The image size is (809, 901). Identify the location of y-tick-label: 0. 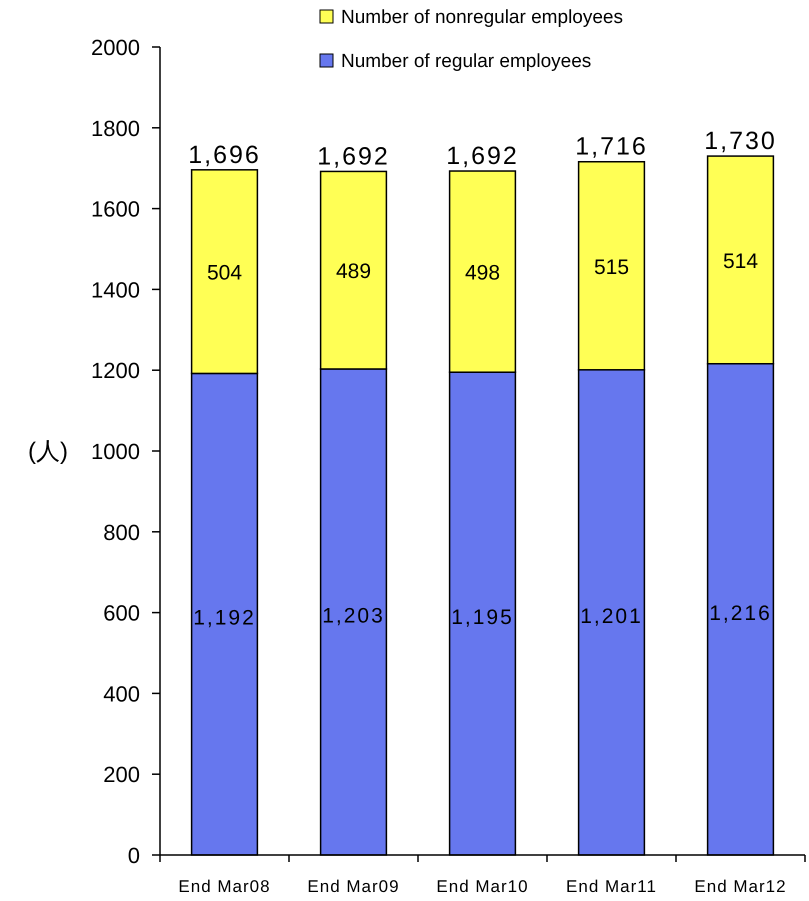
(134, 855).